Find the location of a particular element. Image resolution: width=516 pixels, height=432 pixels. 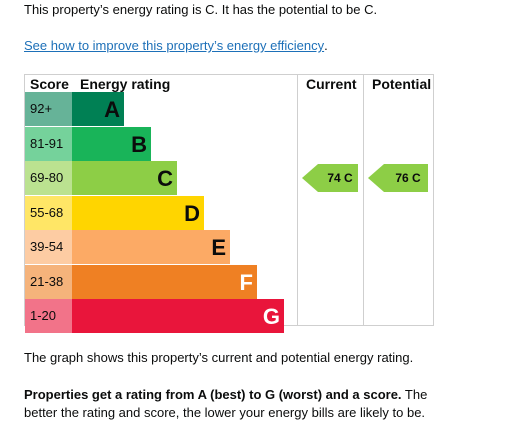

band-bar-c: C is located at coordinates (124, 178).